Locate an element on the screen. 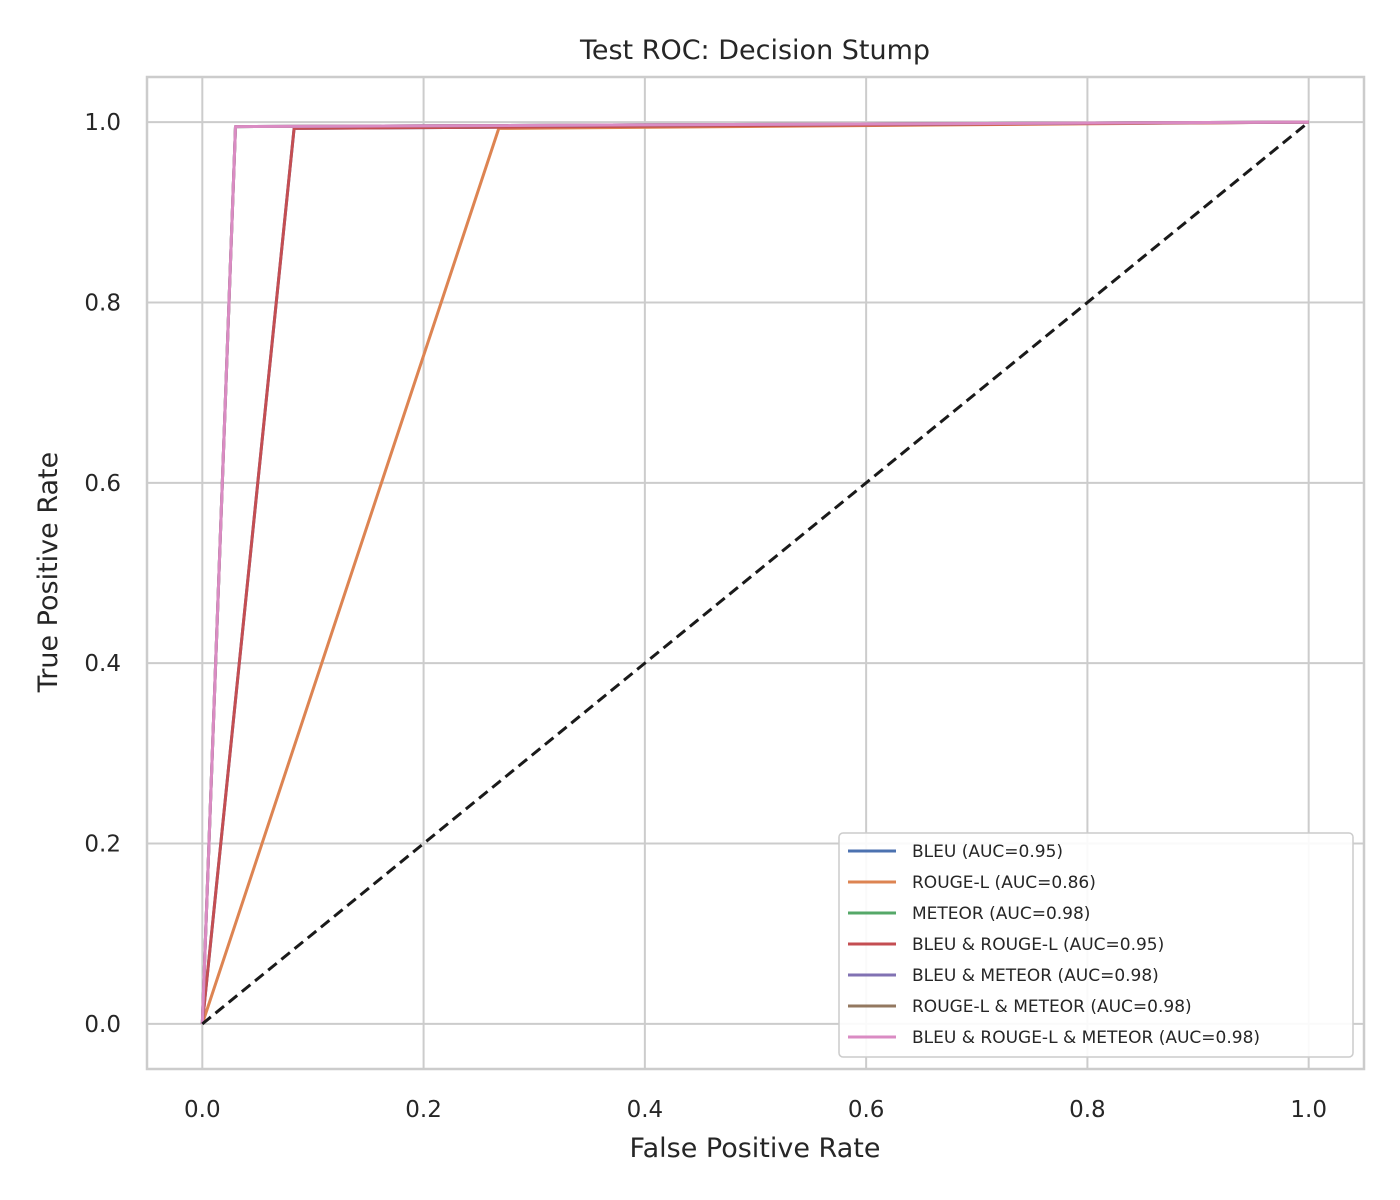 This screenshot has width=1400, height=1200. y-tick-label: 0.8 is located at coordinates (102, 303).